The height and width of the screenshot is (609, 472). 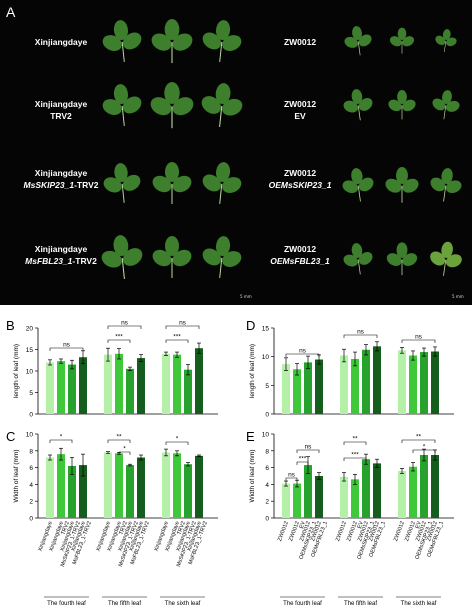 I want to click on photo-label-row1-left: Xinjiangdaye, so click(x=61, y=42).